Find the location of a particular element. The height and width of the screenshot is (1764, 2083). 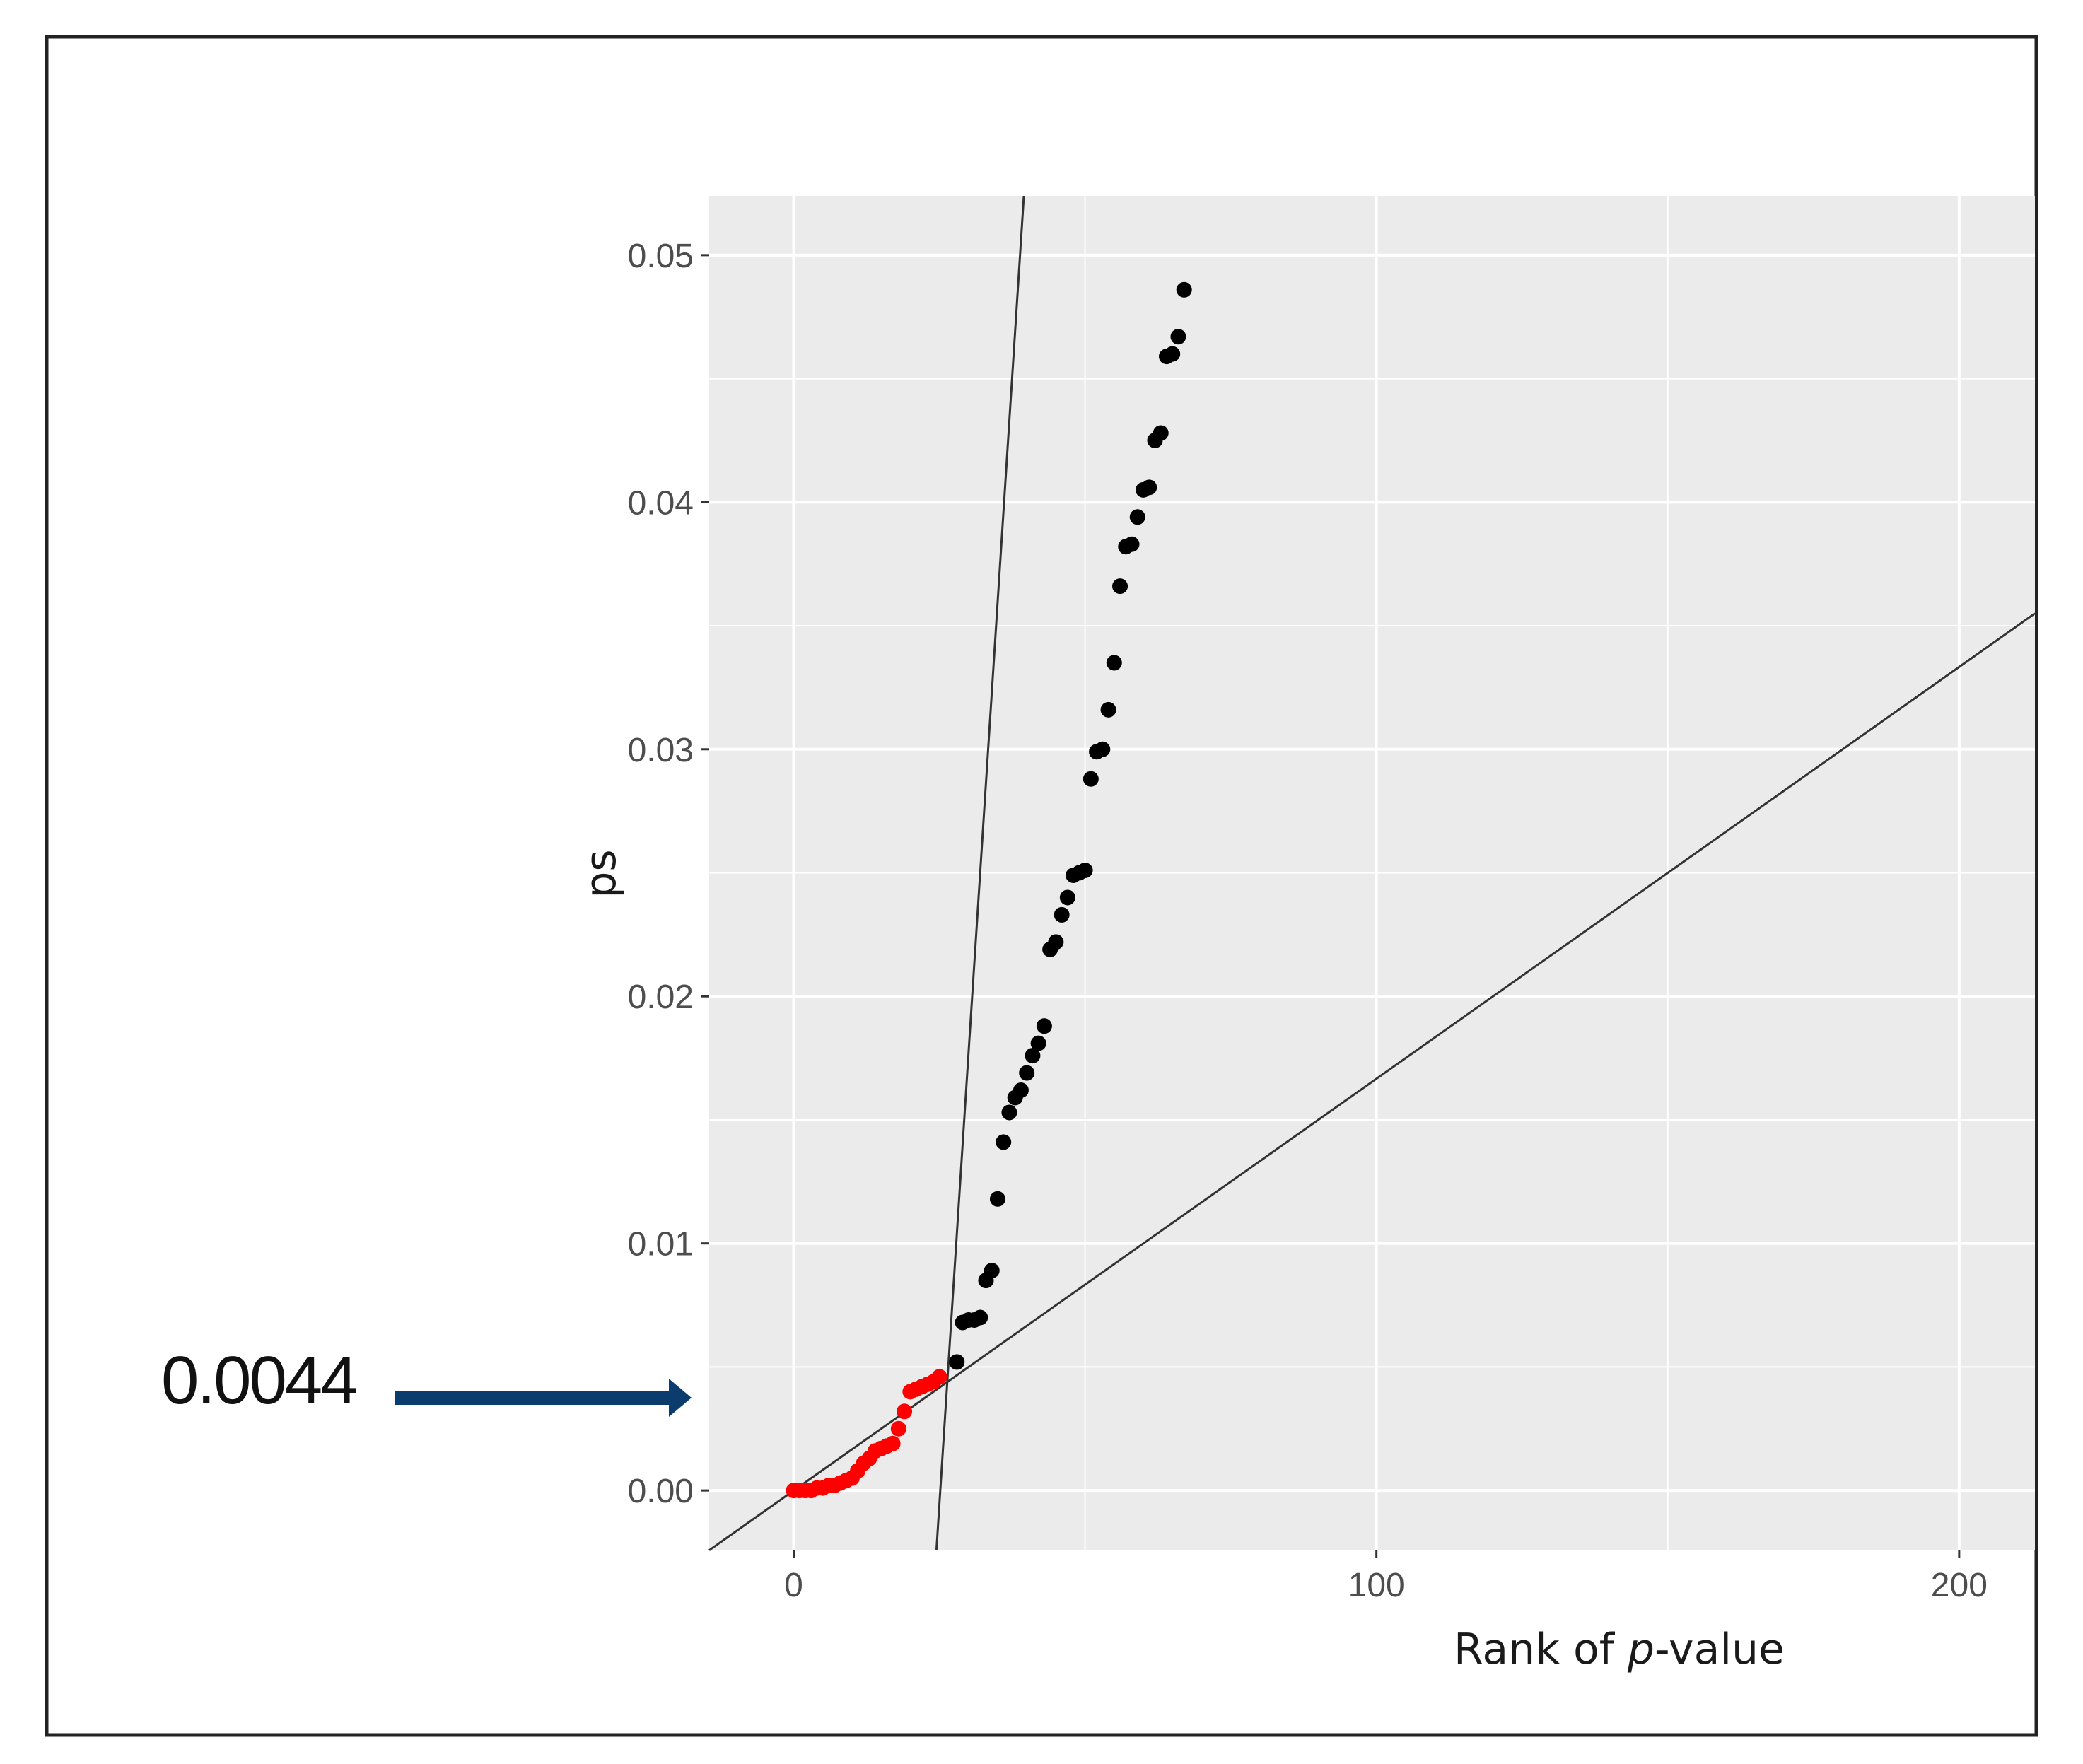

y-tick-label: 0.00 is located at coordinates (661, 1491).